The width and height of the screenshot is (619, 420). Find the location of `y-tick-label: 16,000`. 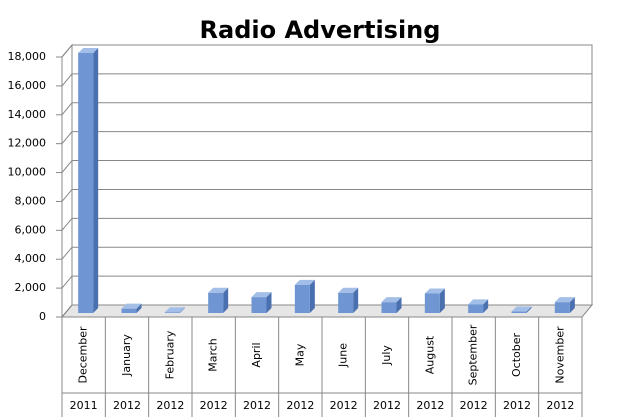

y-tick-label: 16,000 is located at coordinates (27, 85).